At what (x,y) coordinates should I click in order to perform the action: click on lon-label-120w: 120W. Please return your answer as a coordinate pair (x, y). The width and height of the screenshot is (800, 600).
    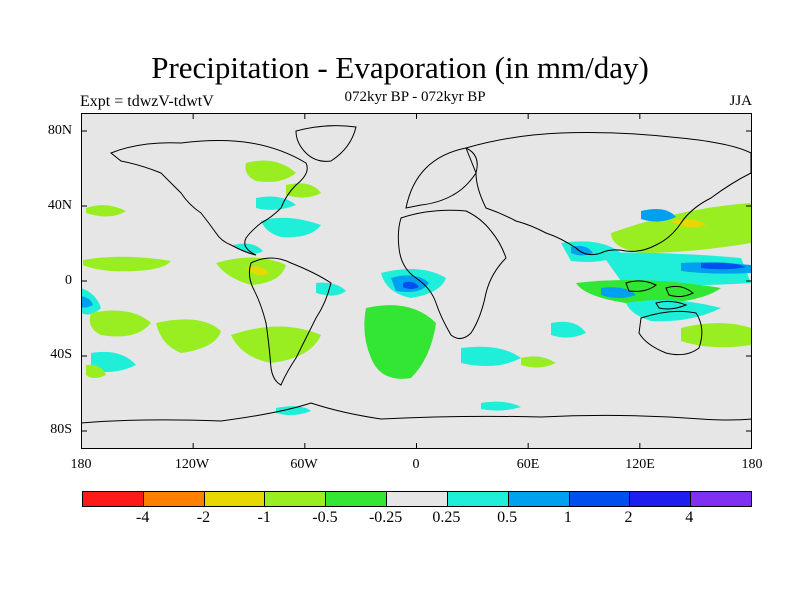
    Looking at the image, I should click on (192, 464).